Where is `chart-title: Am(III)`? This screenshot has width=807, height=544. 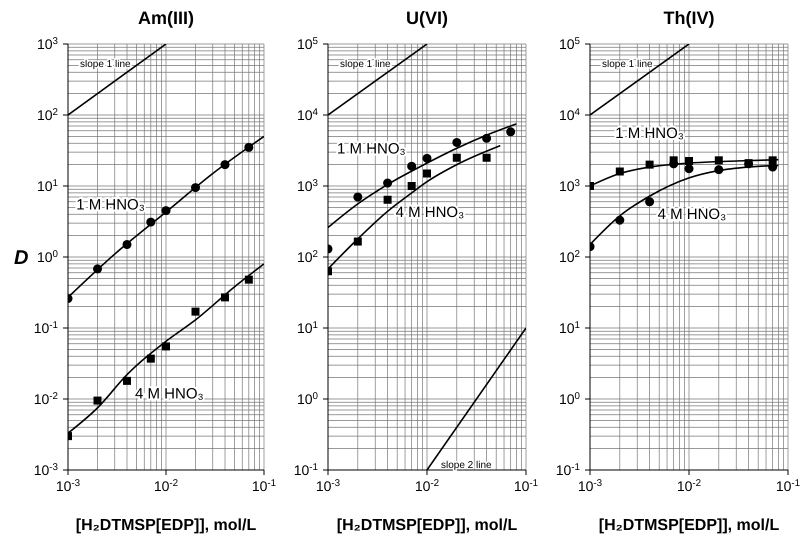
chart-title: Am(III) is located at coordinates (166, 19).